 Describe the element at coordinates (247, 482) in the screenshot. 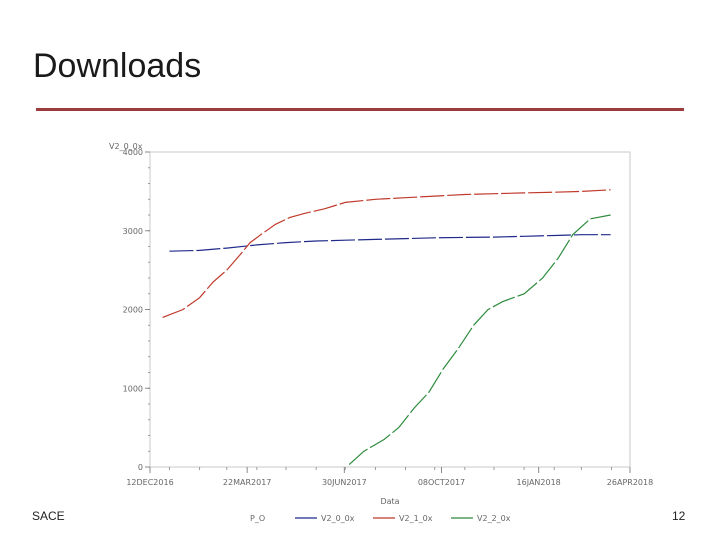

I see `x-tick-label: 22MAR2017` at that location.